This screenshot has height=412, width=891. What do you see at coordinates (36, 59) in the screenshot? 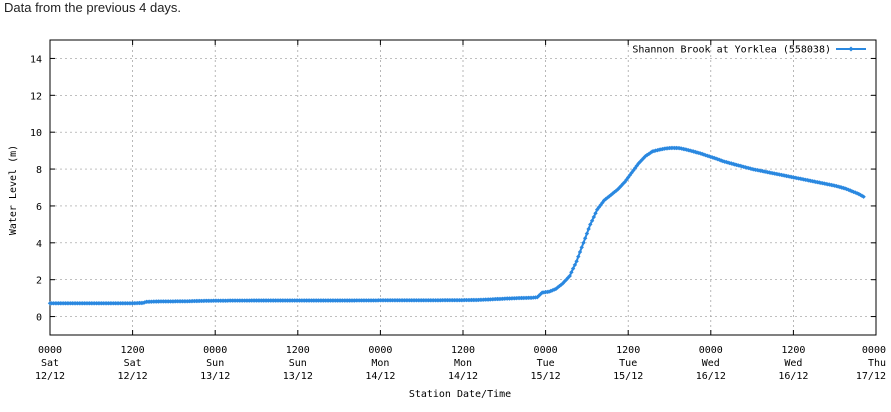
I see `y-tick-label: 14` at bounding box center [36, 59].